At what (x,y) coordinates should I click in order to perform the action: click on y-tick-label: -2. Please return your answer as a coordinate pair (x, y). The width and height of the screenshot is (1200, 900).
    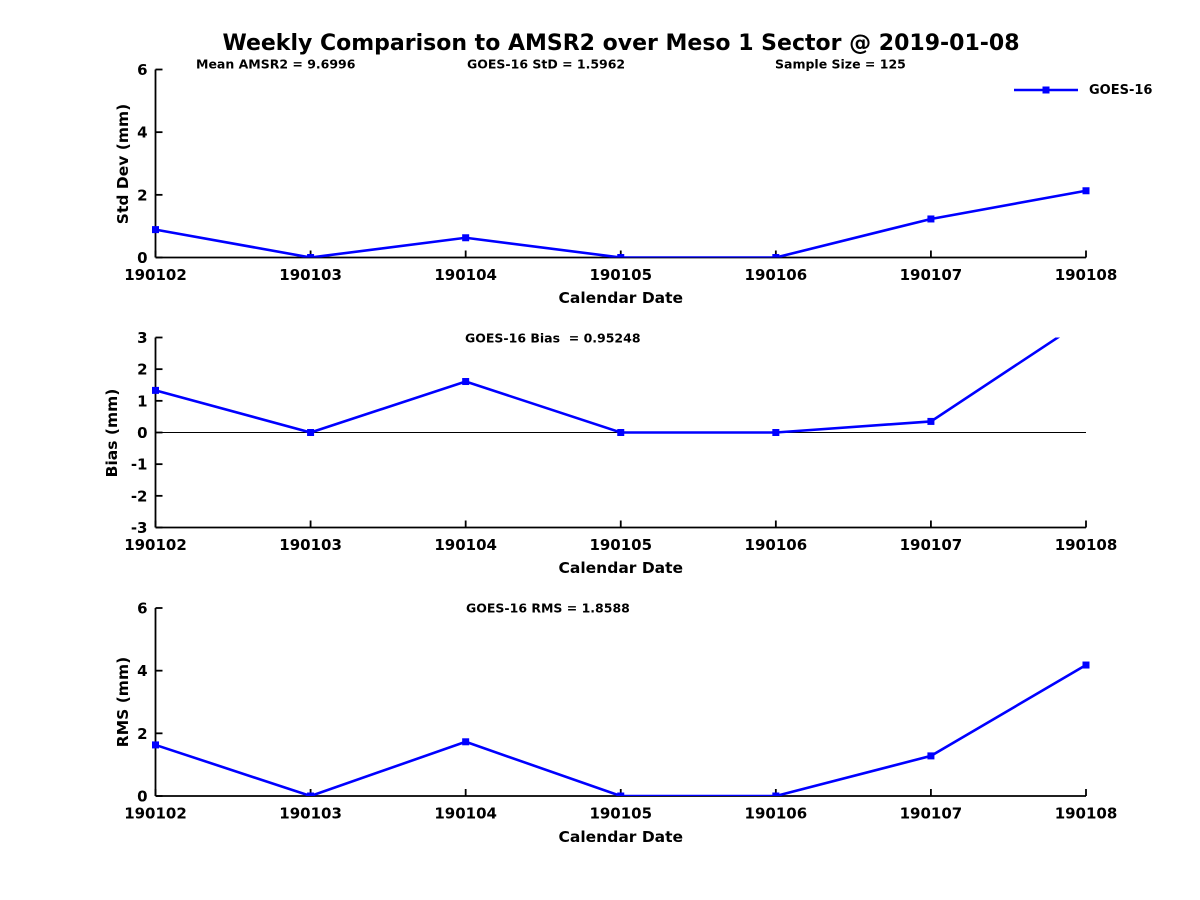
    Looking at the image, I should click on (139, 496).